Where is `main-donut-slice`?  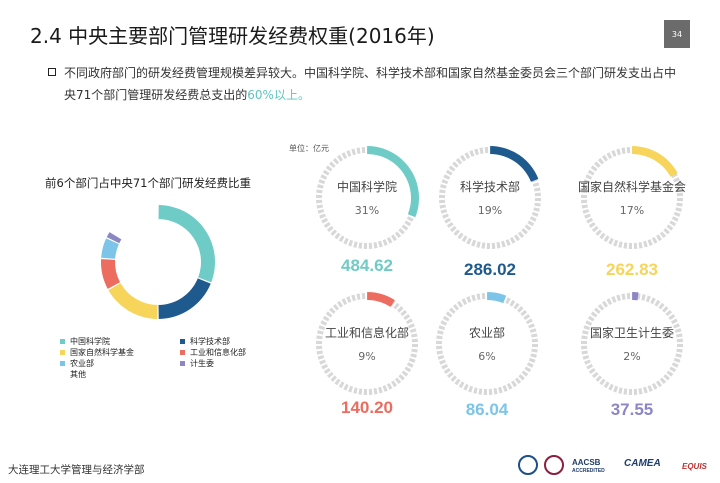 main-donut-slice is located at coordinates (133, 301).